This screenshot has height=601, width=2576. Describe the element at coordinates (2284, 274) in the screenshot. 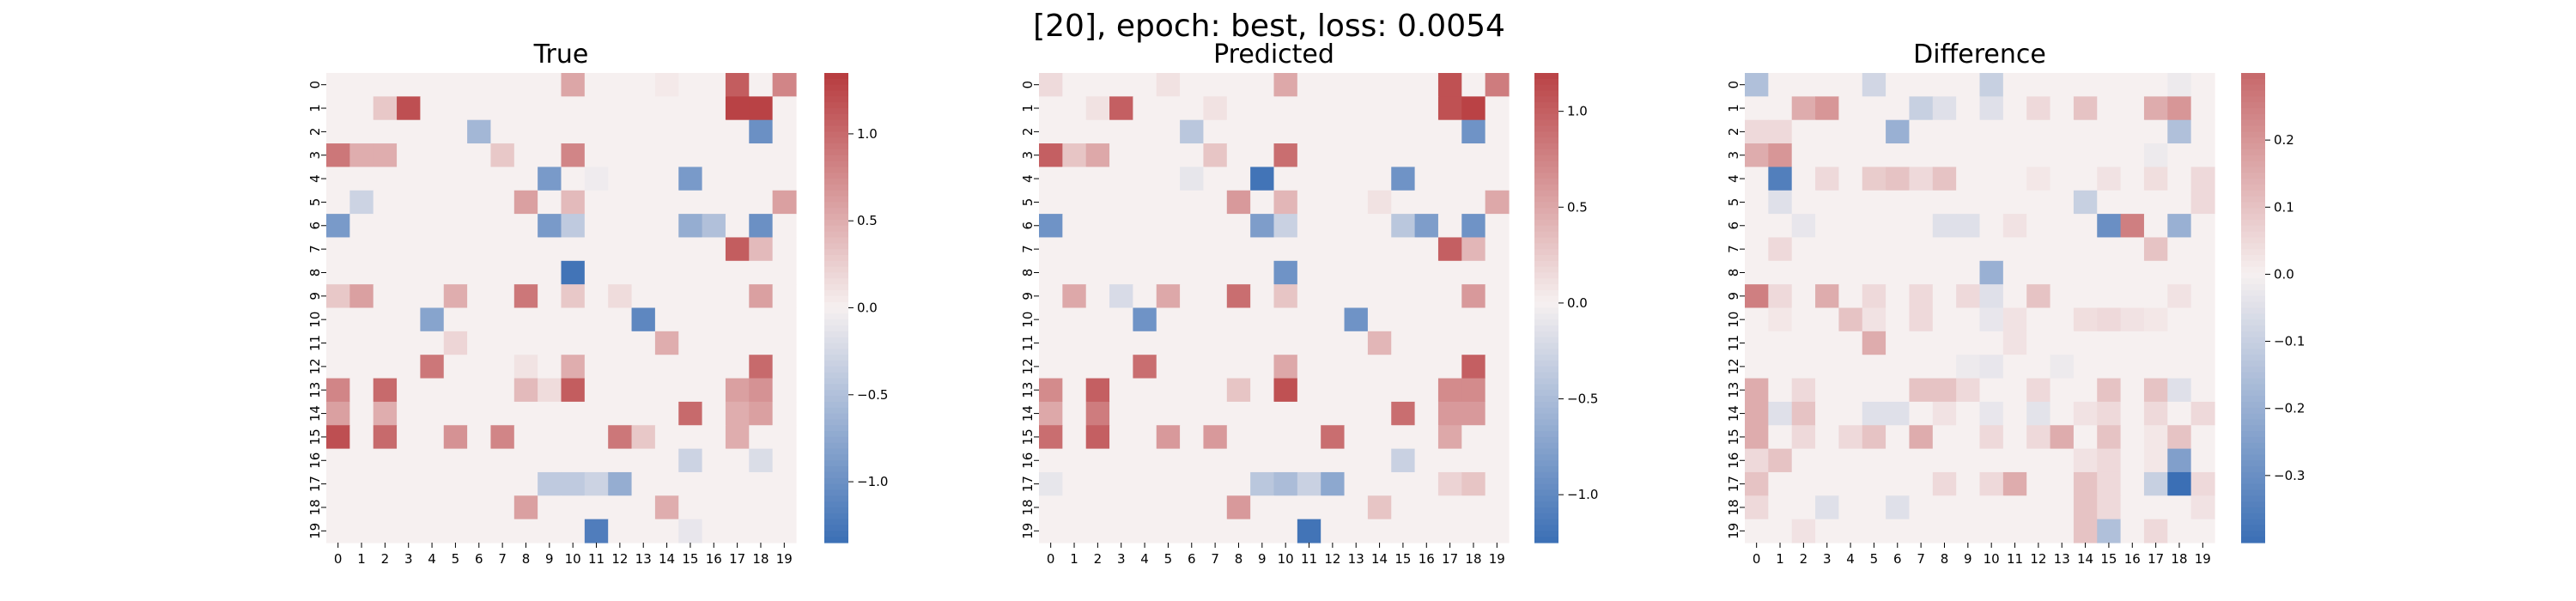

I see `colorbar-tick-label: 0.0` at that location.